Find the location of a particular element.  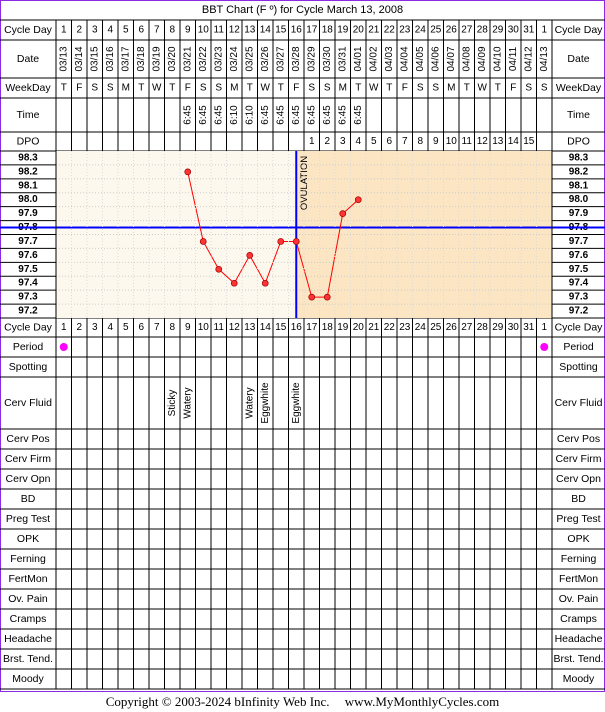

temp-tick-label-right: 97.9 is located at coordinates (579, 213).